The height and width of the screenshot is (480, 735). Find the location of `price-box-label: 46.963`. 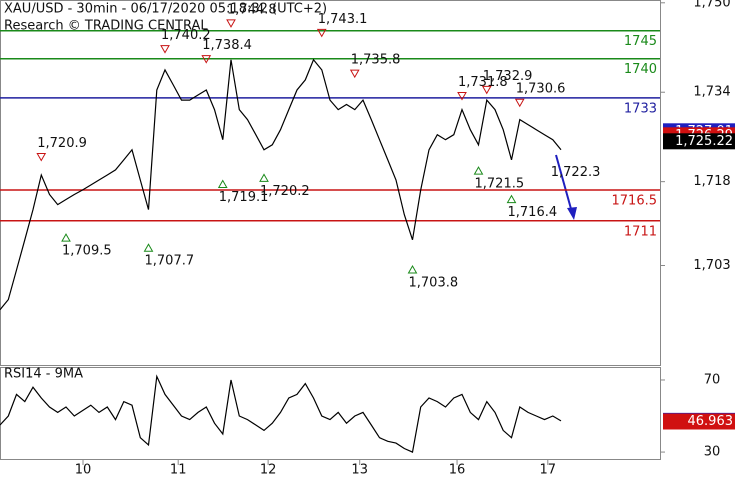

price-box-label: 46.963 is located at coordinates (711, 421).